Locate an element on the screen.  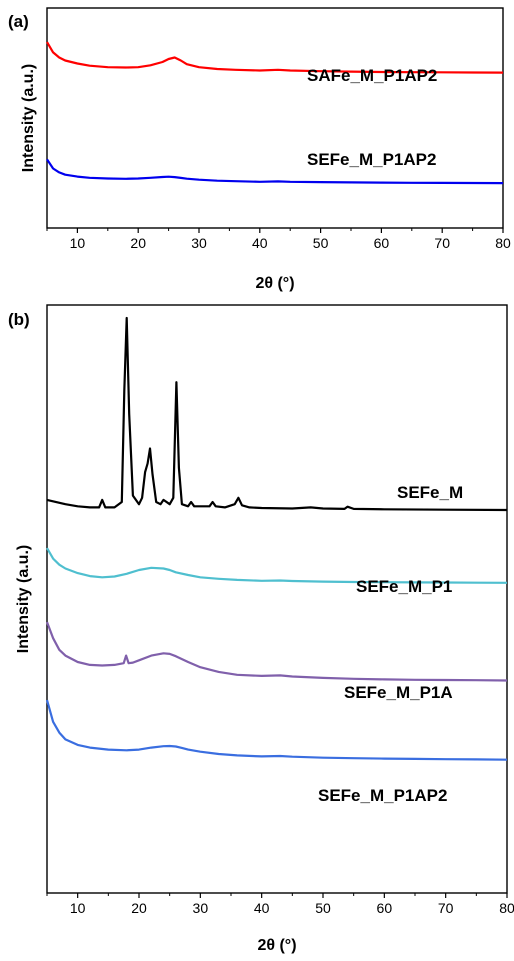
series-label-sefe-m: SEFe_M is located at coordinates (430, 492).